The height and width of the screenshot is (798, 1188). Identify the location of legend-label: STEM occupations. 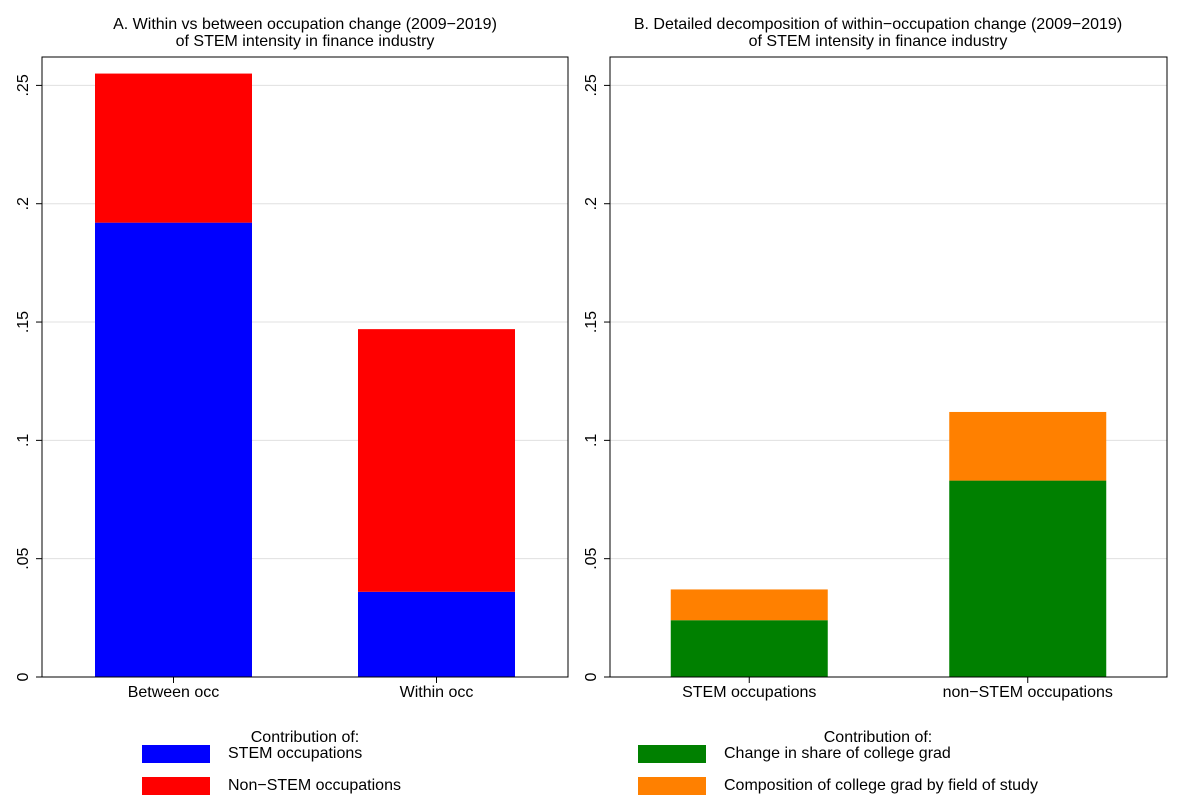
(295, 753).